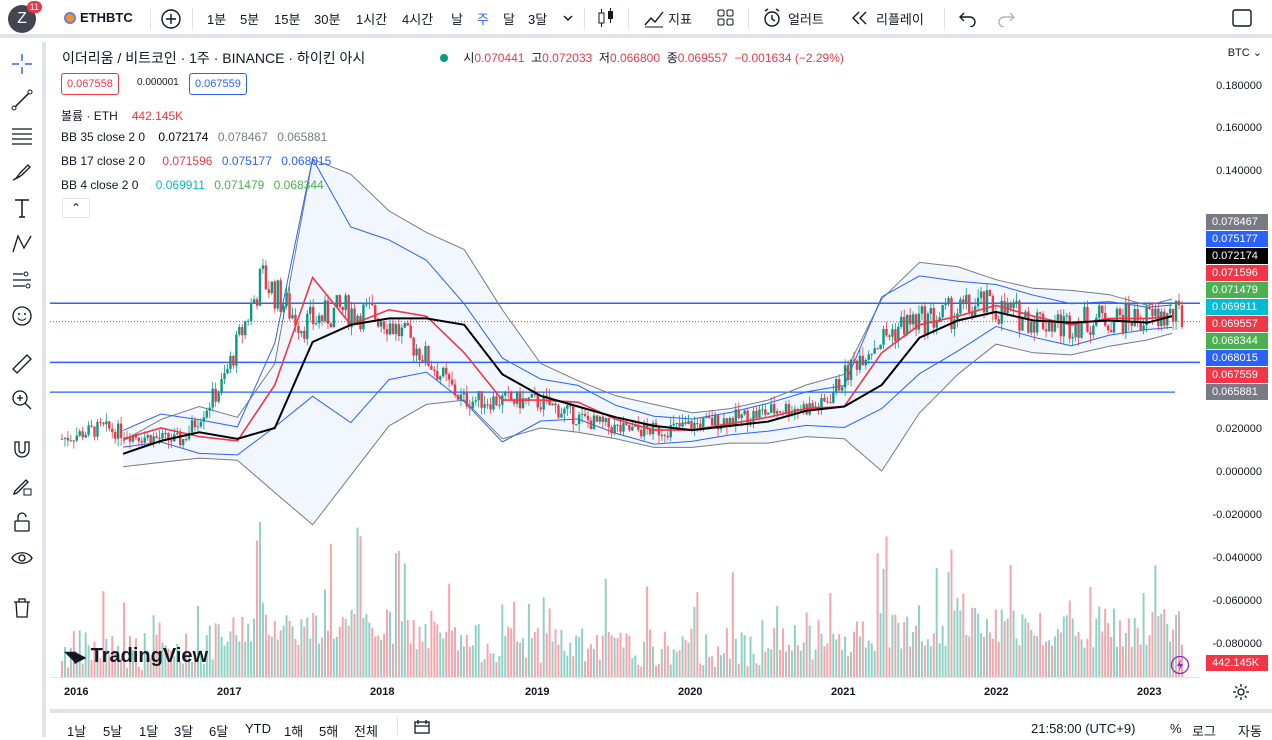 The height and width of the screenshot is (740, 1272). Describe the element at coordinates (22, 136) in the screenshot. I see `horizontal-lines-icon` at that location.